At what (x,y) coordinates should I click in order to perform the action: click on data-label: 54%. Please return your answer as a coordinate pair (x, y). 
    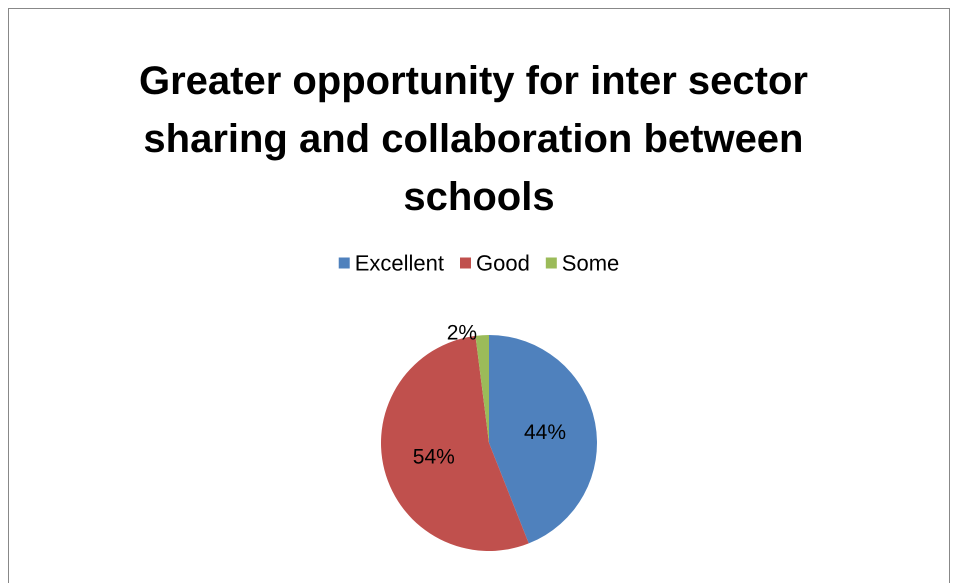
    Looking at the image, I should click on (433, 457).